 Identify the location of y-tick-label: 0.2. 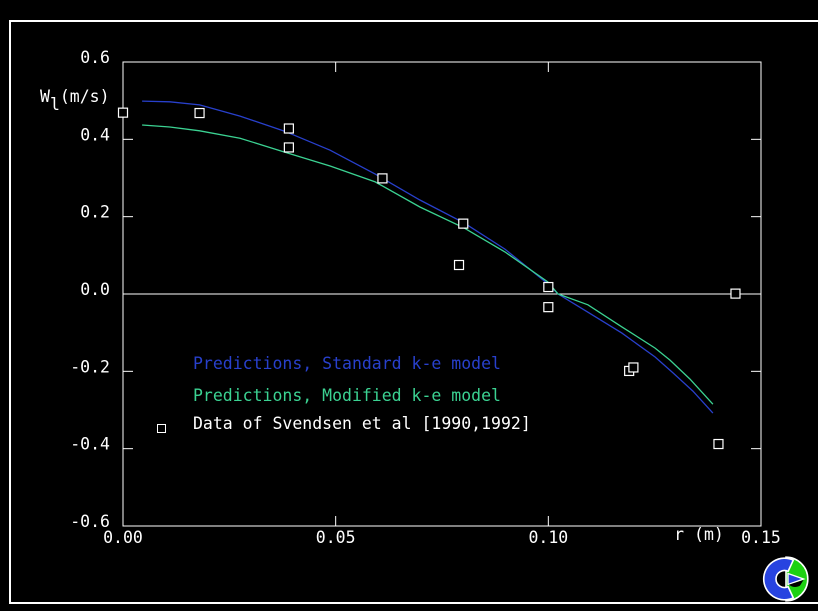
(95, 212).